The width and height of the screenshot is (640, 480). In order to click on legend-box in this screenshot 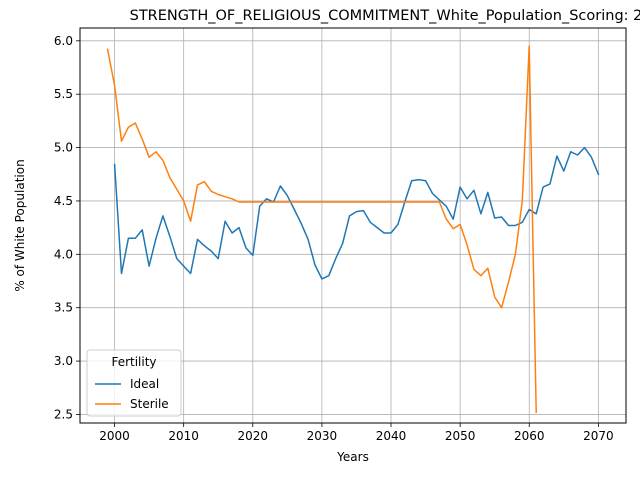, I will do `click(134, 383)`.